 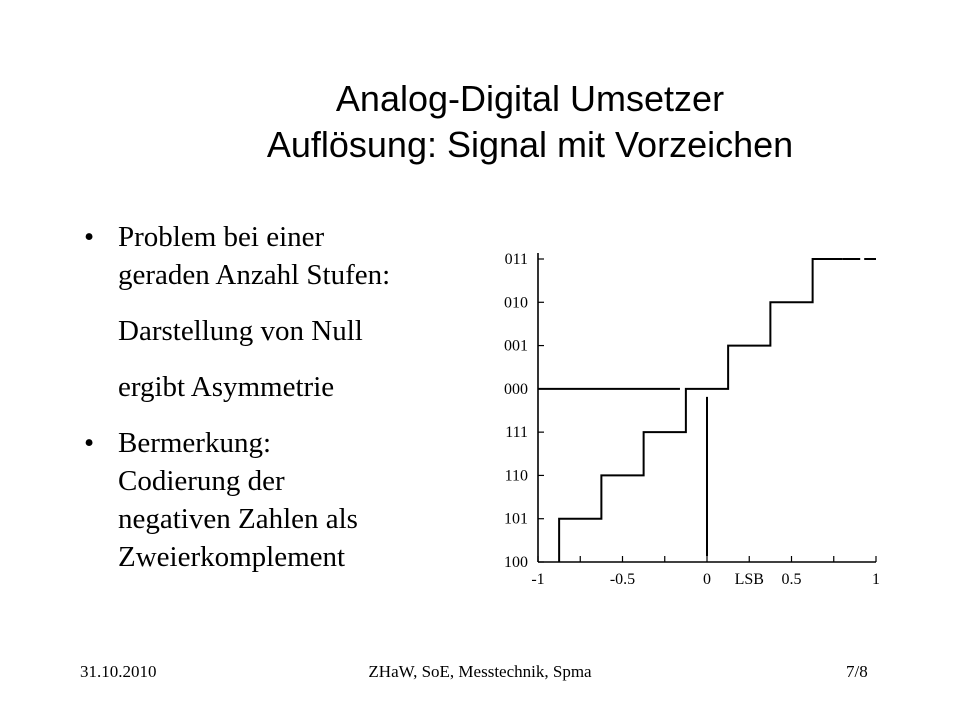 I want to click on y-tick-label: 111, so click(x=516, y=432).